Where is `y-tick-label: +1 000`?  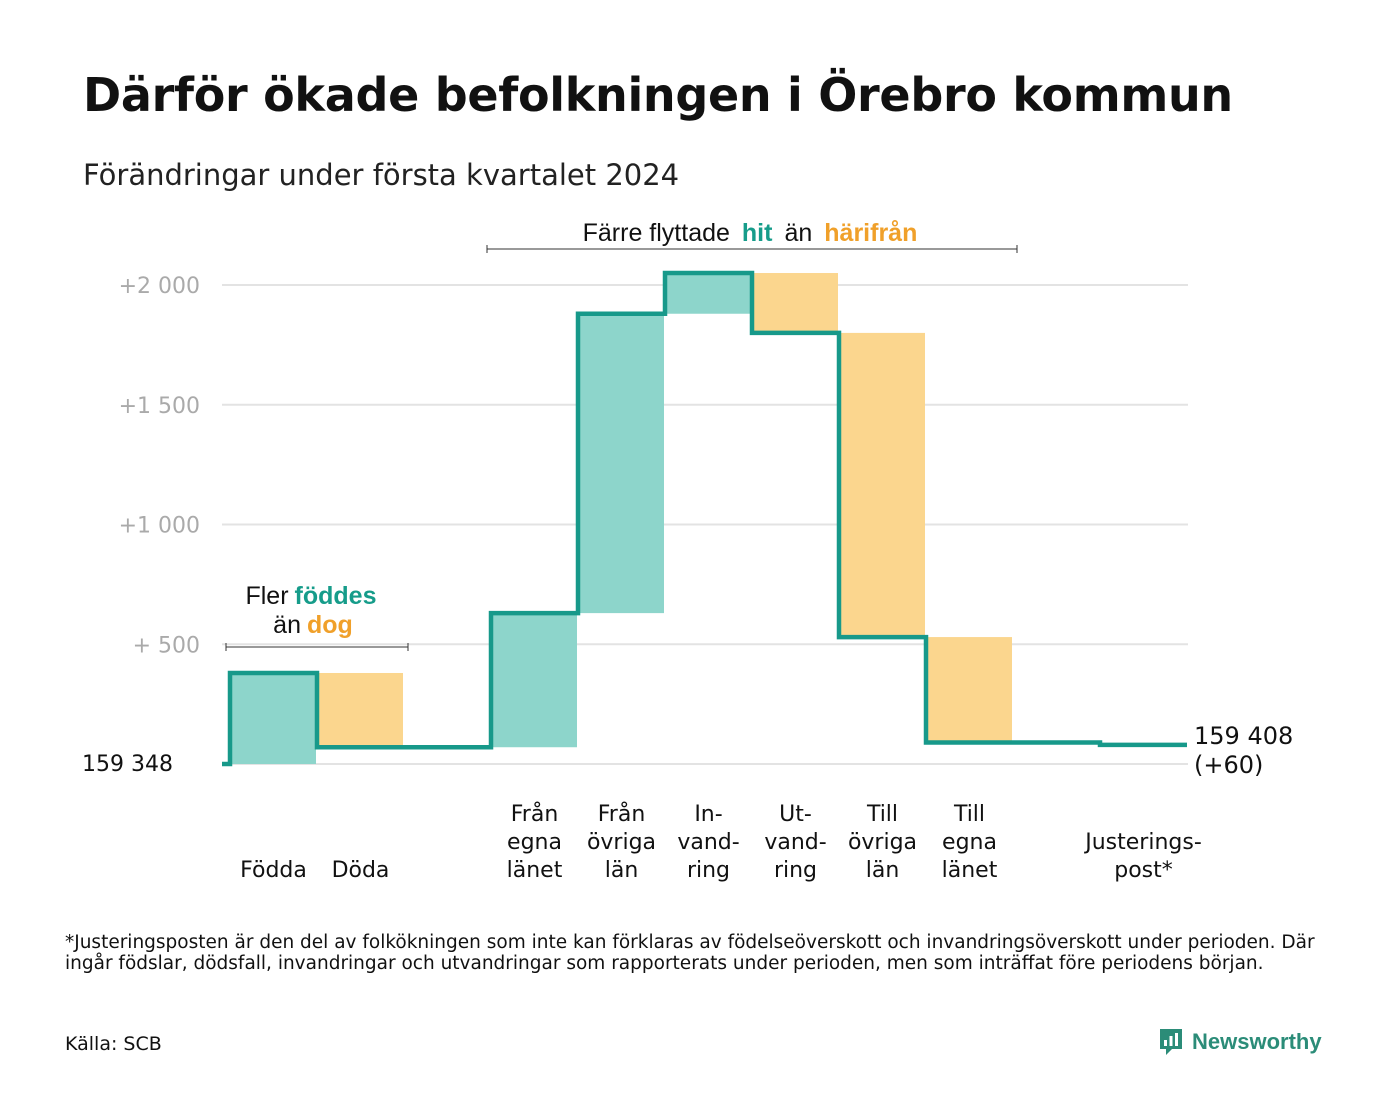
y-tick-label: +1 000 is located at coordinates (159, 526).